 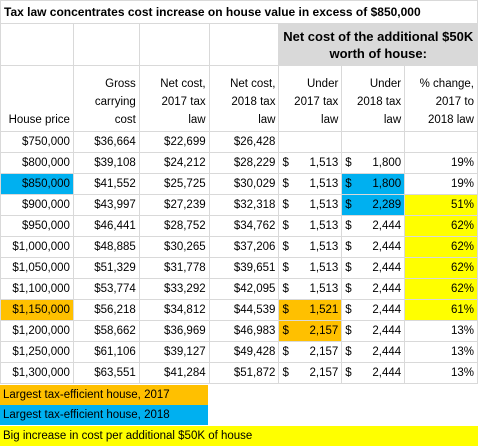 What do you see at coordinates (174, 98) in the screenshot?
I see `column-header: Net cost, 2017 tax law` at bounding box center [174, 98].